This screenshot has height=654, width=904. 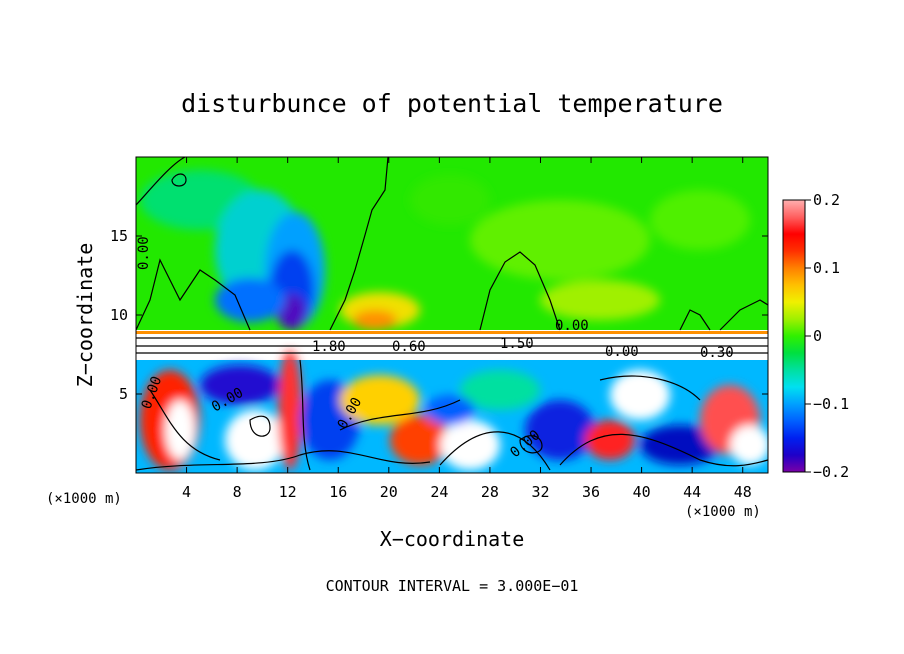 What do you see at coordinates (540, 492) in the screenshot?
I see `x-tick-label: 32` at bounding box center [540, 492].